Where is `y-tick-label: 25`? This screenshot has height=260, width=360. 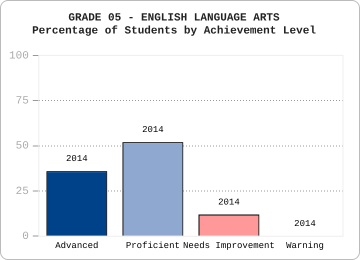 y-tick-label: 25 is located at coordinates (22, 192).